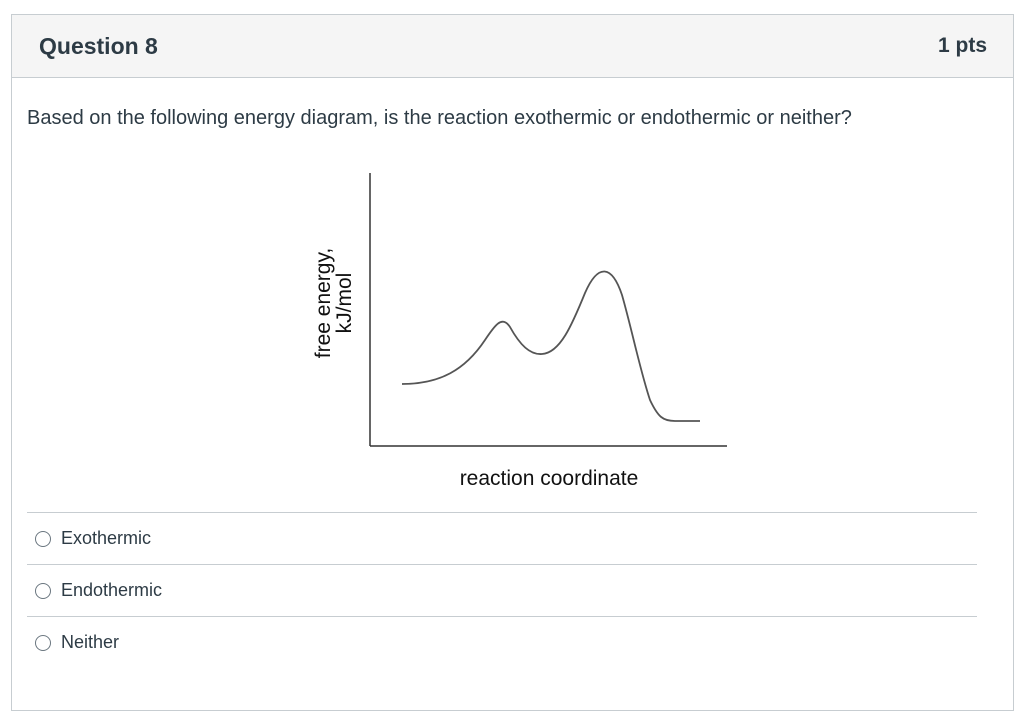  I want to click on y-axis-label-line1: free energy,, so click(323, 303).